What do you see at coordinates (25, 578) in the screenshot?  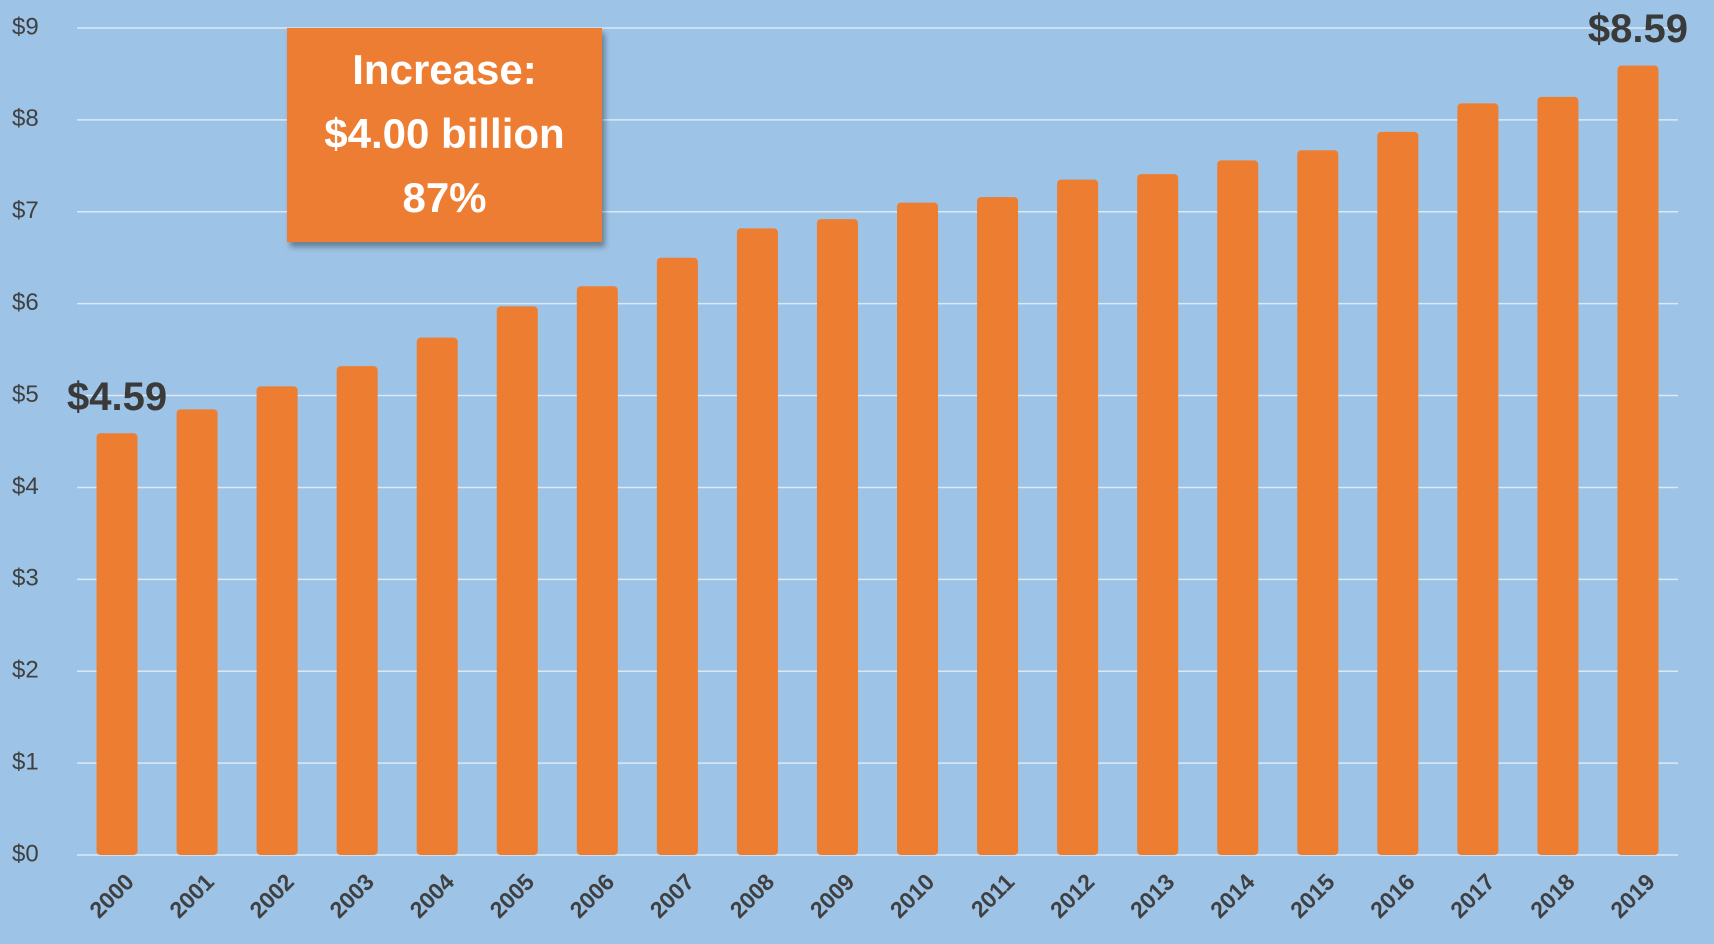 I see `y-tick-label: $3` at bounding box center [25, 578].